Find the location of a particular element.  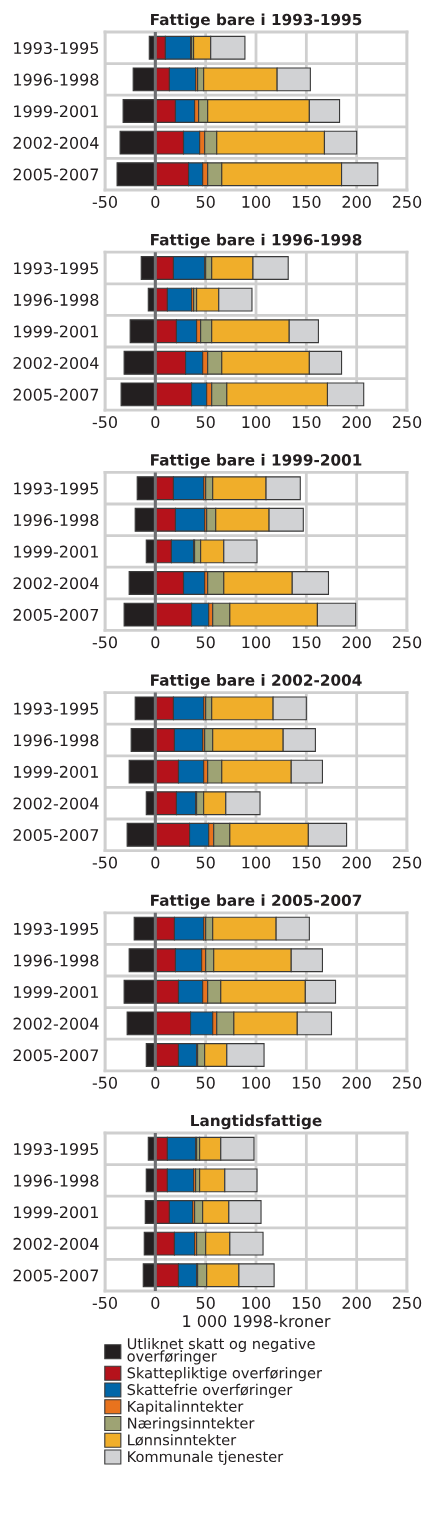

legend-label: Skattefrie overføringer is located at coordinates (210, 1390).